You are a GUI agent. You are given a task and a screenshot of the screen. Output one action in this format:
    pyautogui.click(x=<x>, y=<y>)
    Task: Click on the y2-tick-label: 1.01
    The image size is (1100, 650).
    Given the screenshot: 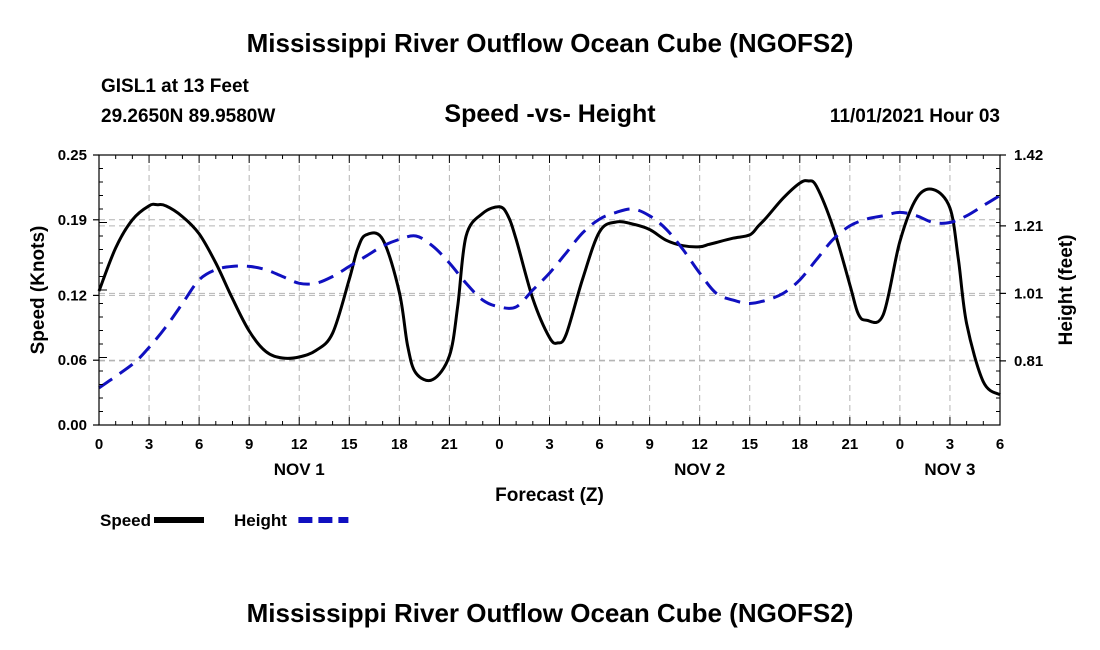 What is the action you would take?
    pyautogui.click(x=1028, y=293)
    